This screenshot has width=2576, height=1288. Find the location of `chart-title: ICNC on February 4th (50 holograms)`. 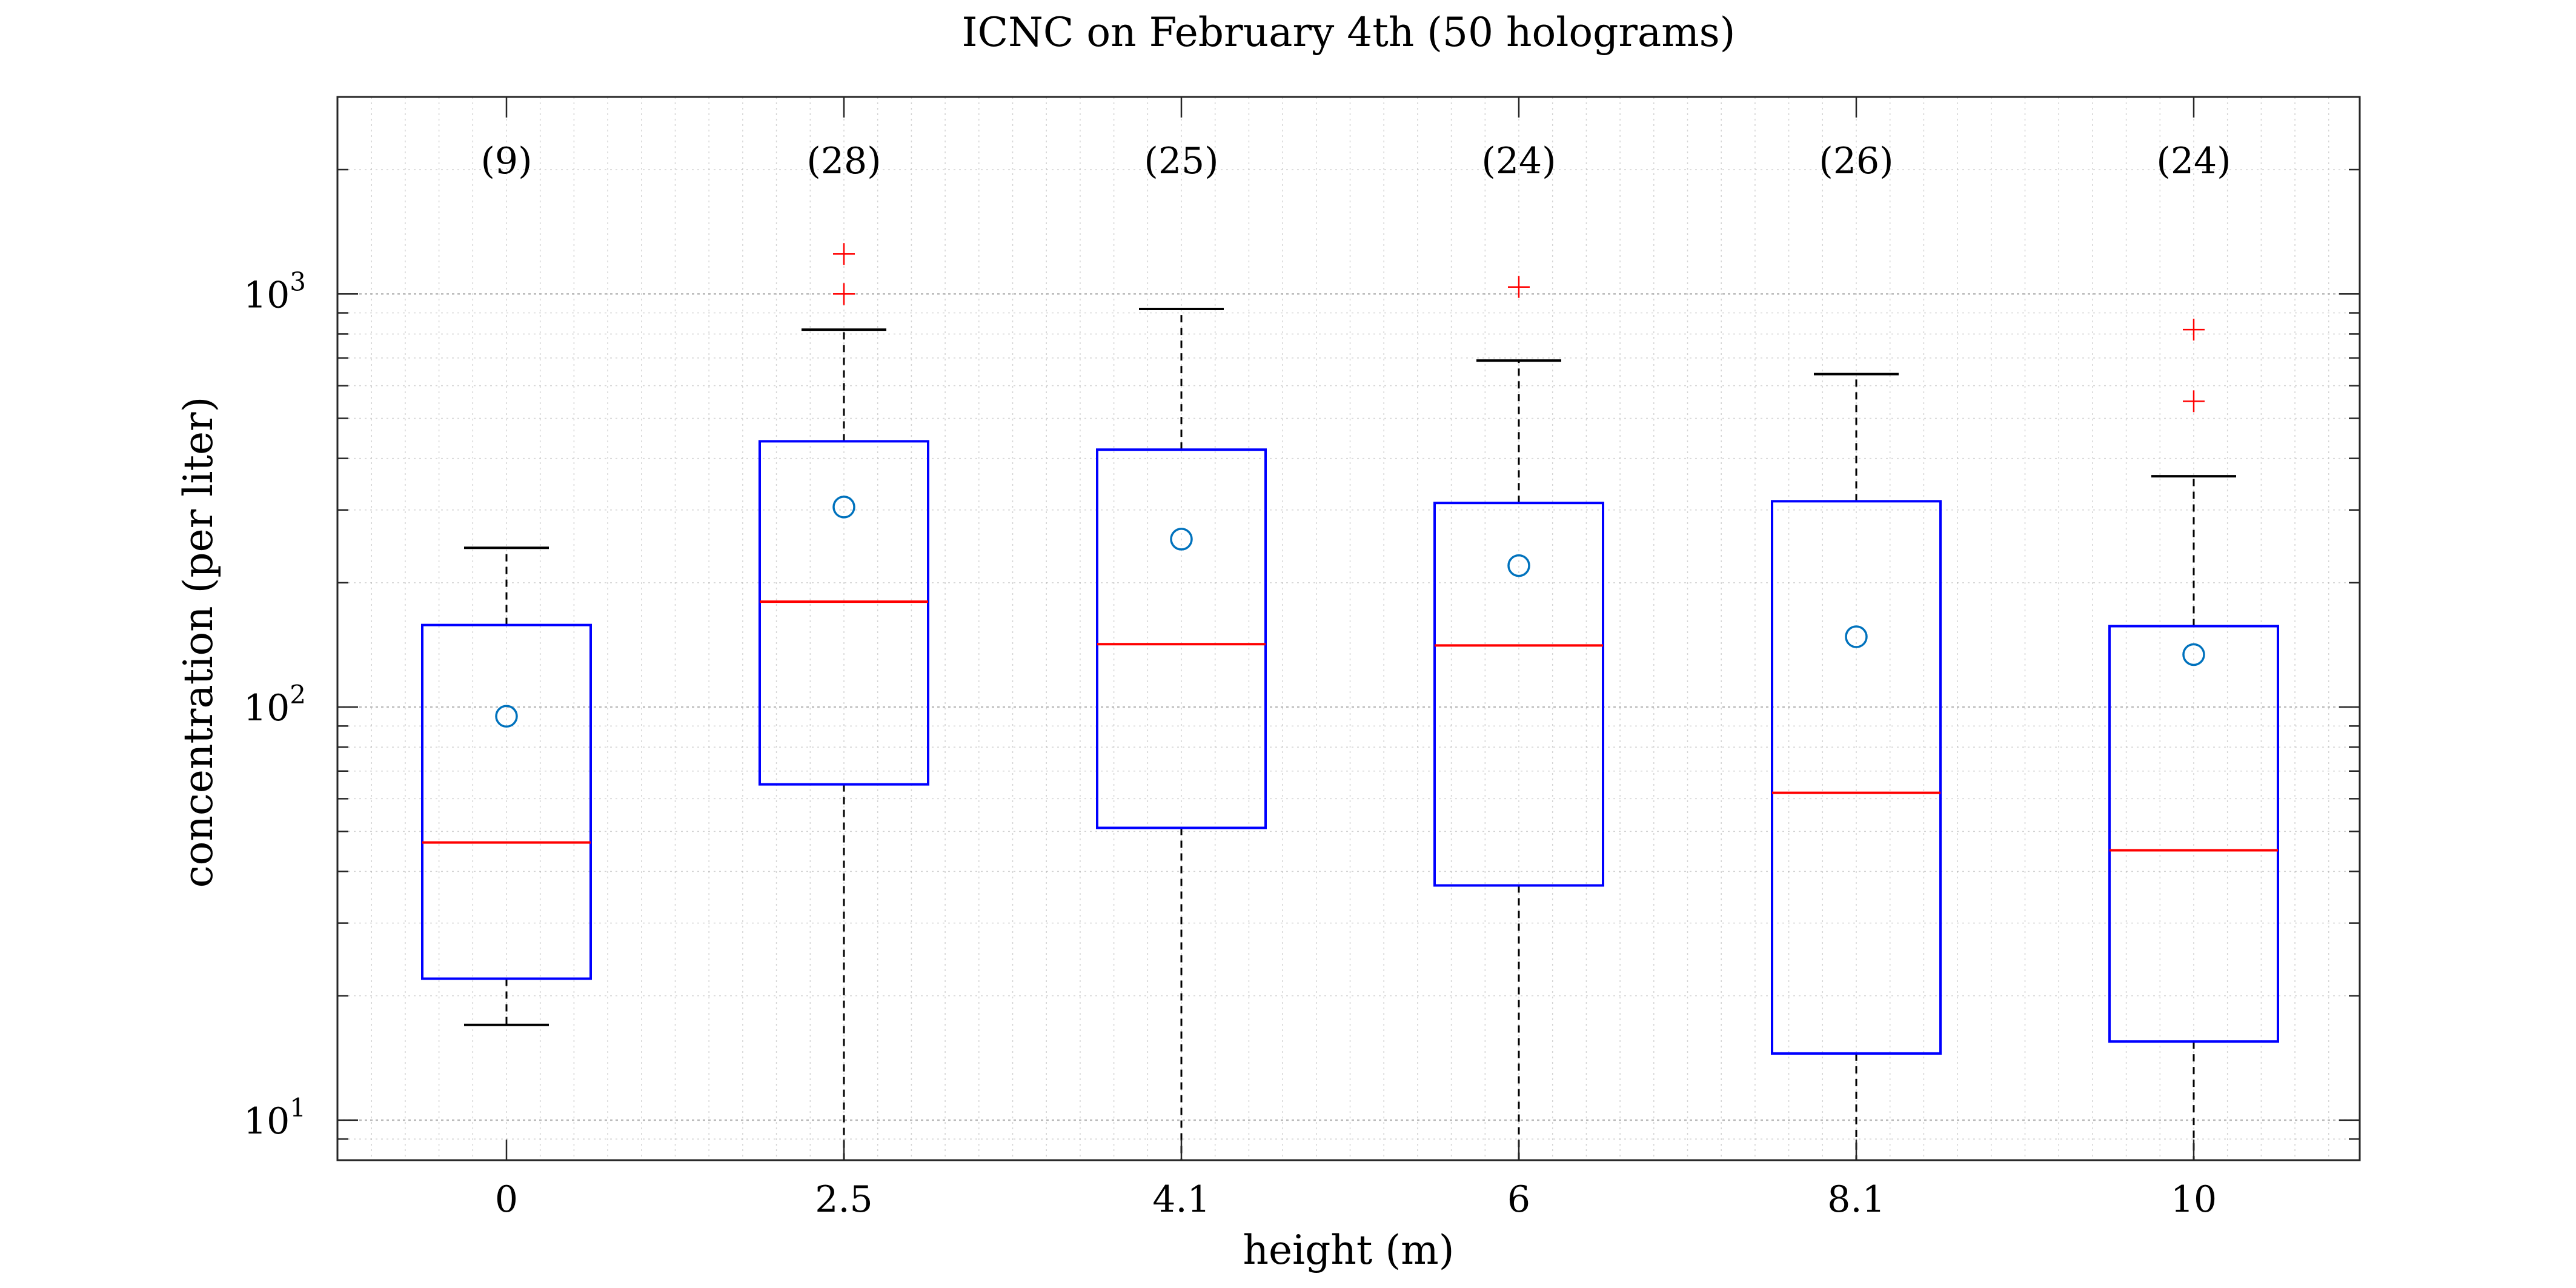

chart-title: ICNC on February 4th (50 holograms) is located at coordinates (1349, 32).